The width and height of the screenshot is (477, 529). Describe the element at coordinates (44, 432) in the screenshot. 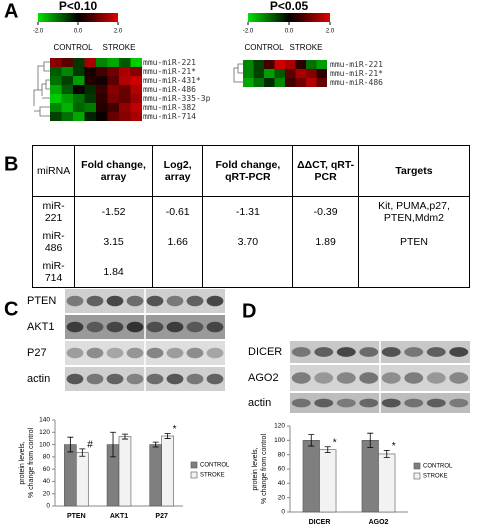

I see `y-tick-label: 120` at that location.